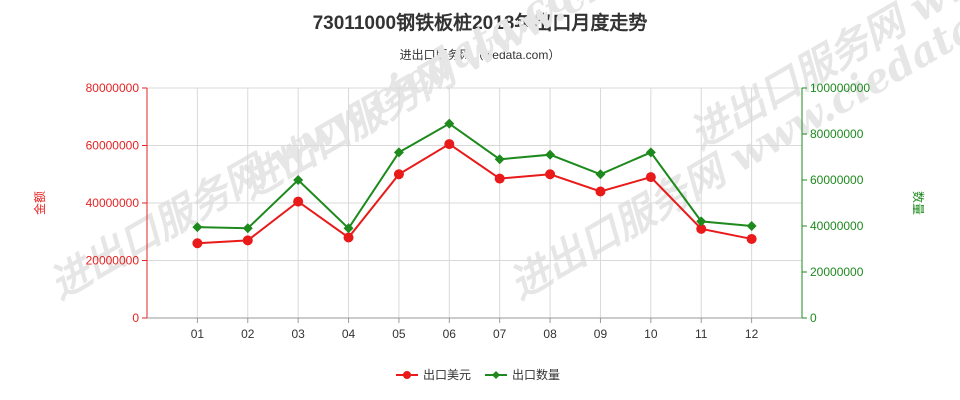  Describe the element at coordinates (701, 334) in the screenshot. I see `x-tick-label: 11` at that location.